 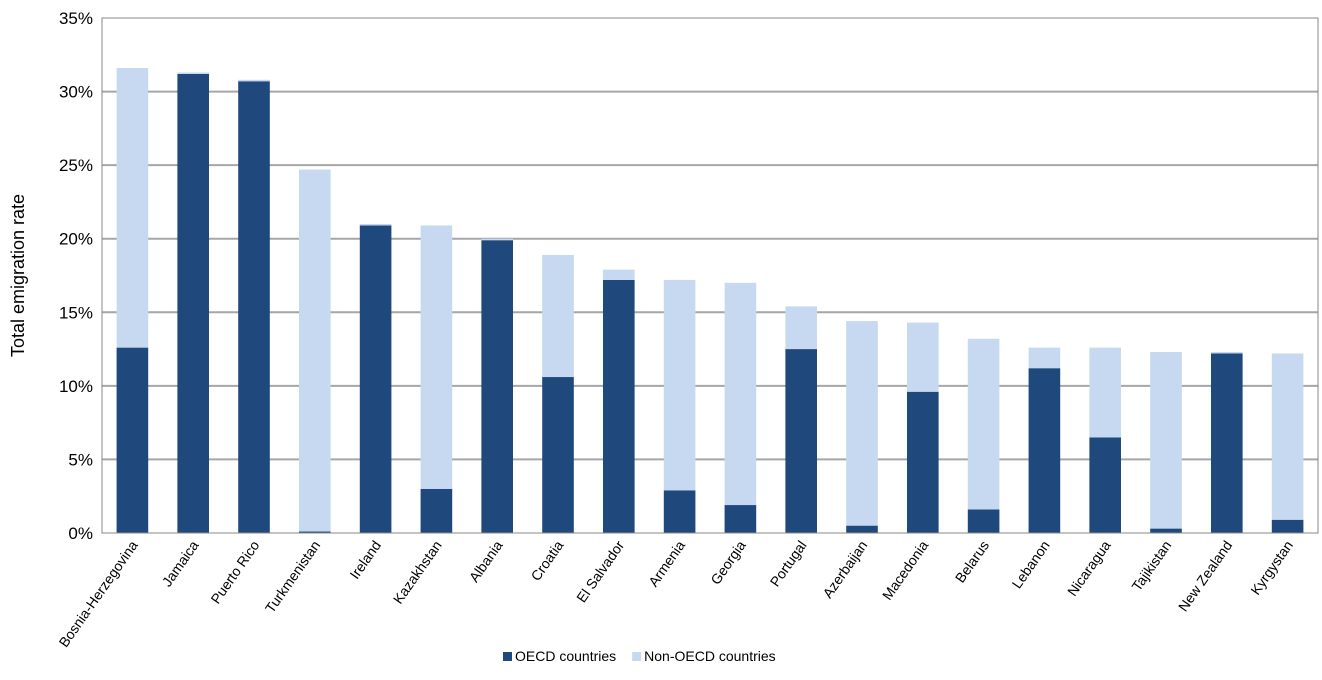 What do you see at coordinates (180, 563) in the screenshot?
I see `x-category-label: Jamaica` at bounding box center [180, 563].